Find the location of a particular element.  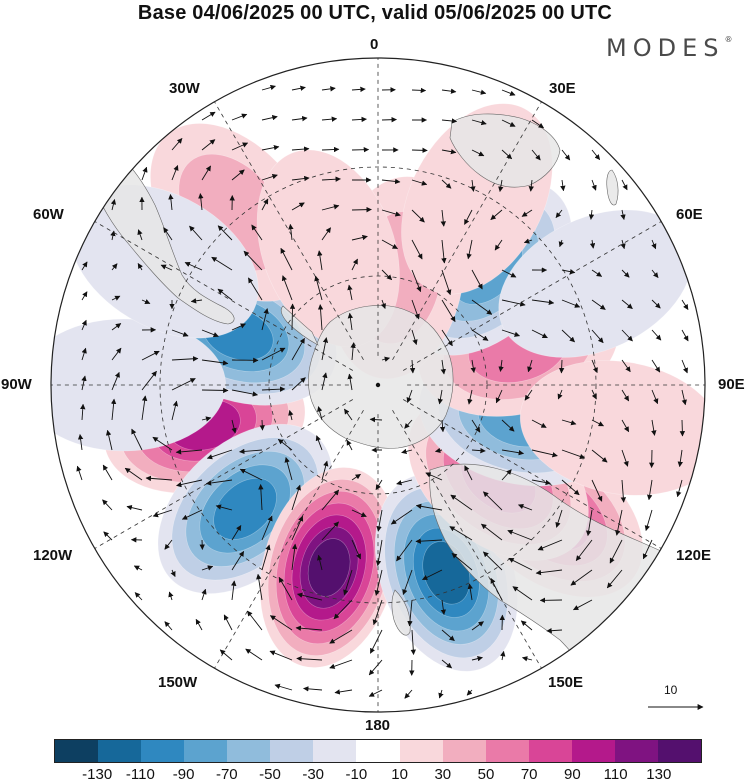

meridian-line is located at coordinates (289, 231).